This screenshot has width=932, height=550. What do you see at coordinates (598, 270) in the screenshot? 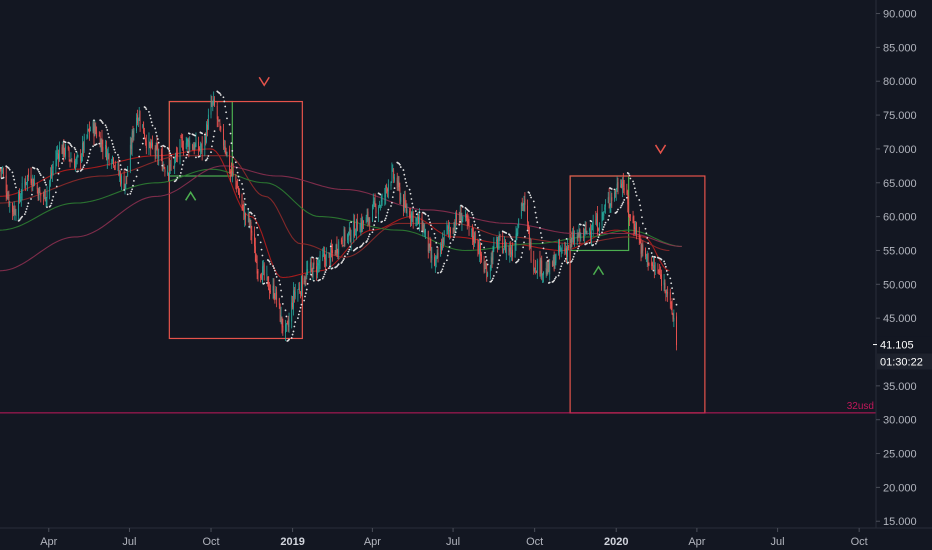
I see `bull-marker-2020` at bounding box center [598, 270].